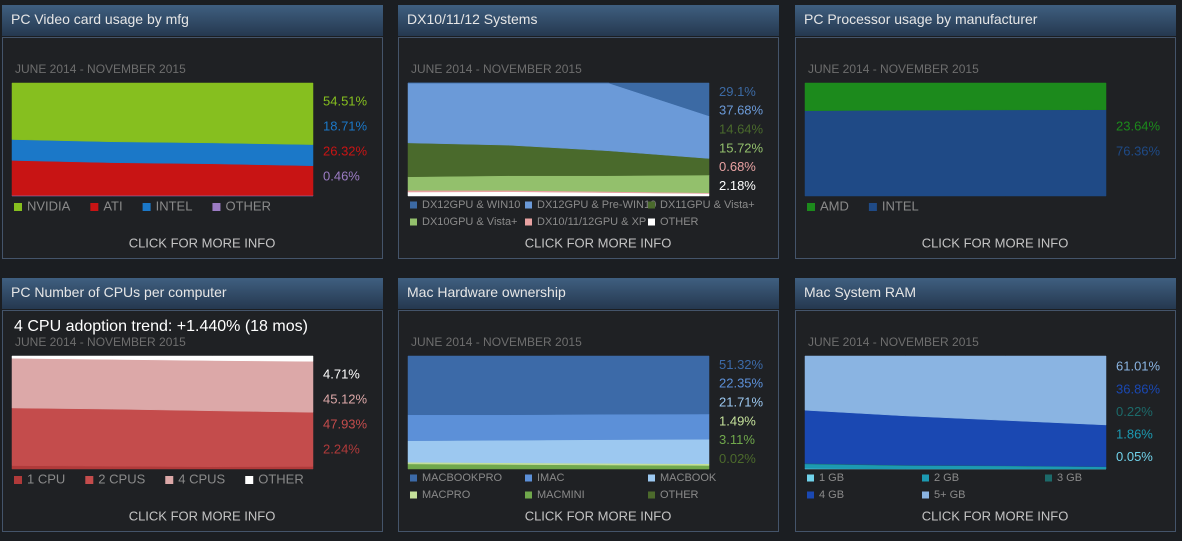 This screenshot has height=541, width=1182. What do you see at coordinates (462, 478) in the screenshot?
I see `legend-label: MACBOOKPRO` at bounding box center [462, 478].